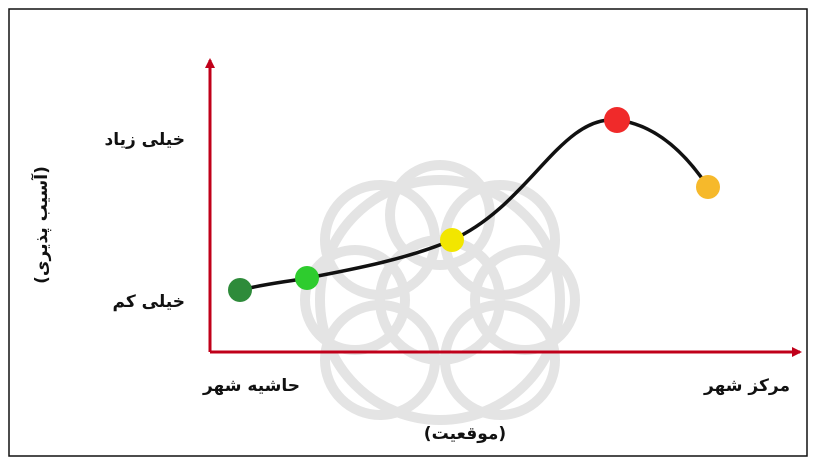 Image resolution: width=816 pixels, height=469 pixels. What do you see at coordinates (41, 225) in the screenshot?
I see `y-axis-title: (آسیب پذیری)` at bounding box center [41, 225].